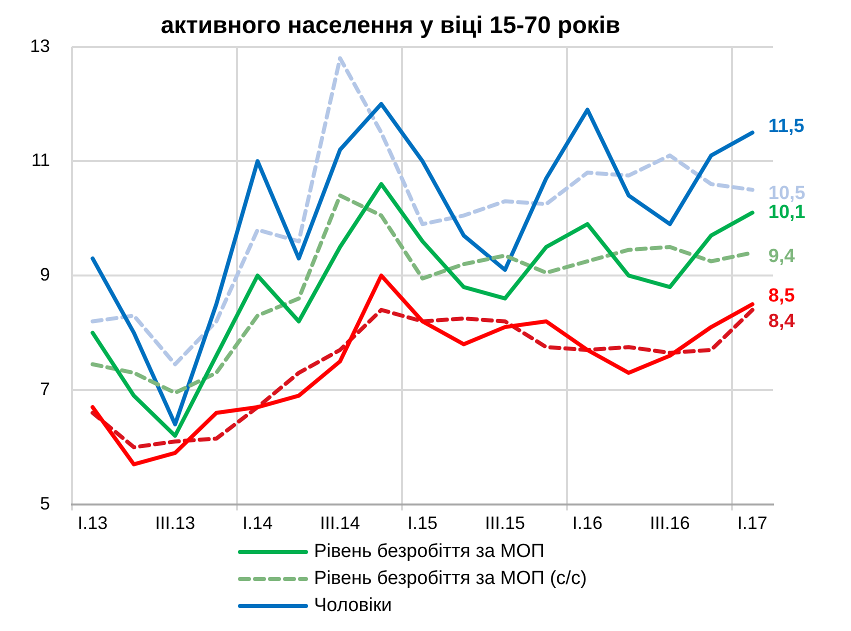  What do you see at coordinates (40, 46) in the screenshot?
I see `y-tick-label: 13` at bounding box center [40, 46].